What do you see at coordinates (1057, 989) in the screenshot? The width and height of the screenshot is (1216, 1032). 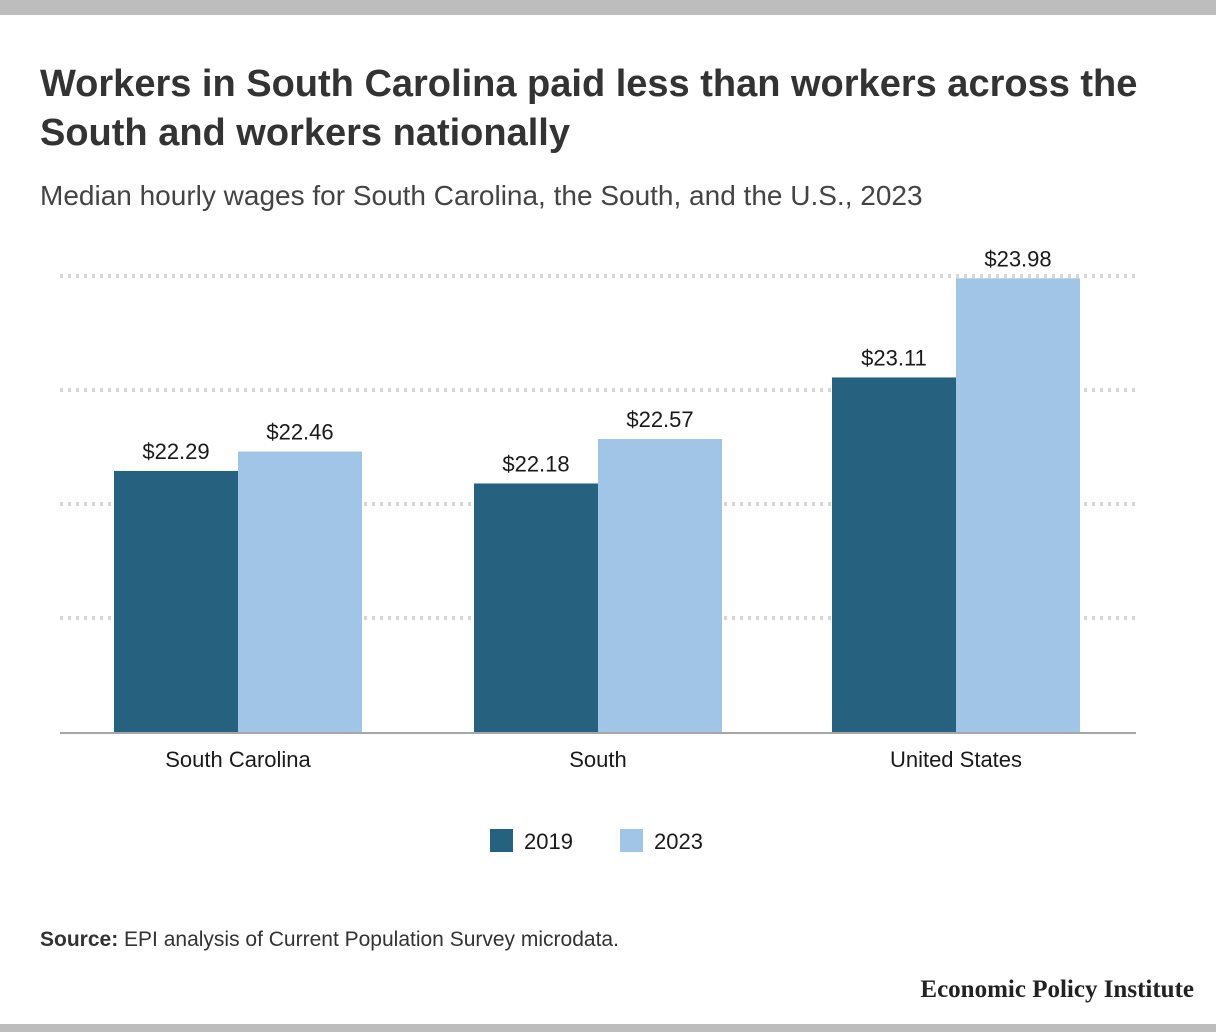 I see `brand-wordmark: Economic Policy Institute` at bounding box center [1057, 989].